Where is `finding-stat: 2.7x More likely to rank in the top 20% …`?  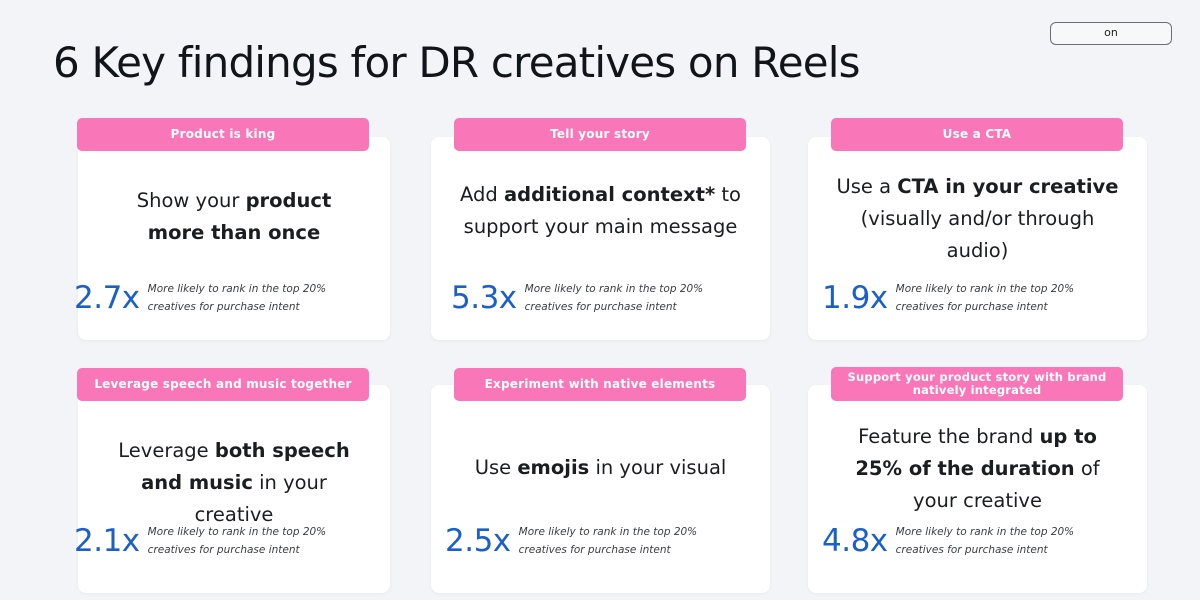
finding-stat: 2.7x More likely to rank in the top 20% … is located at coordinates (200, 298).